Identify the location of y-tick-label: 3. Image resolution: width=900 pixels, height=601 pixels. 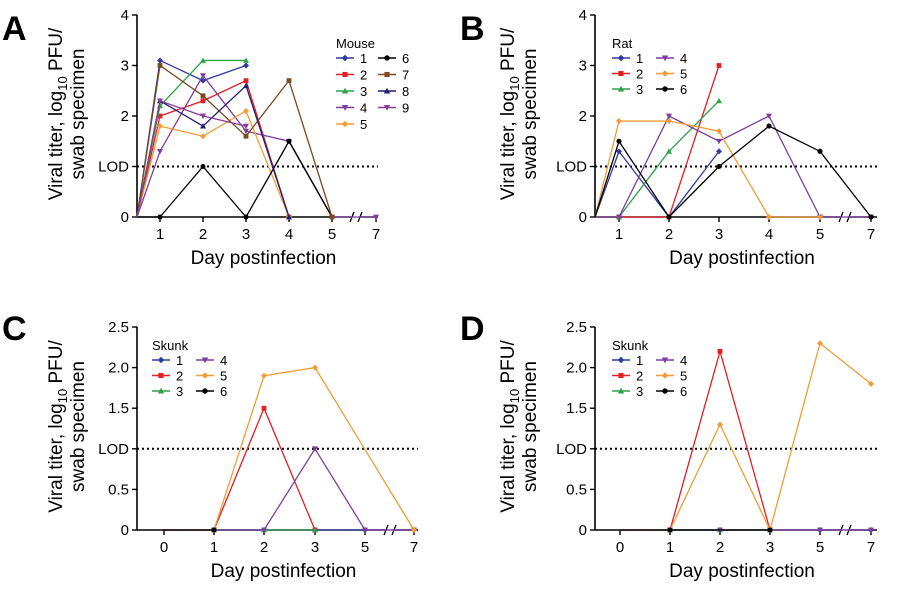
(125, 66).